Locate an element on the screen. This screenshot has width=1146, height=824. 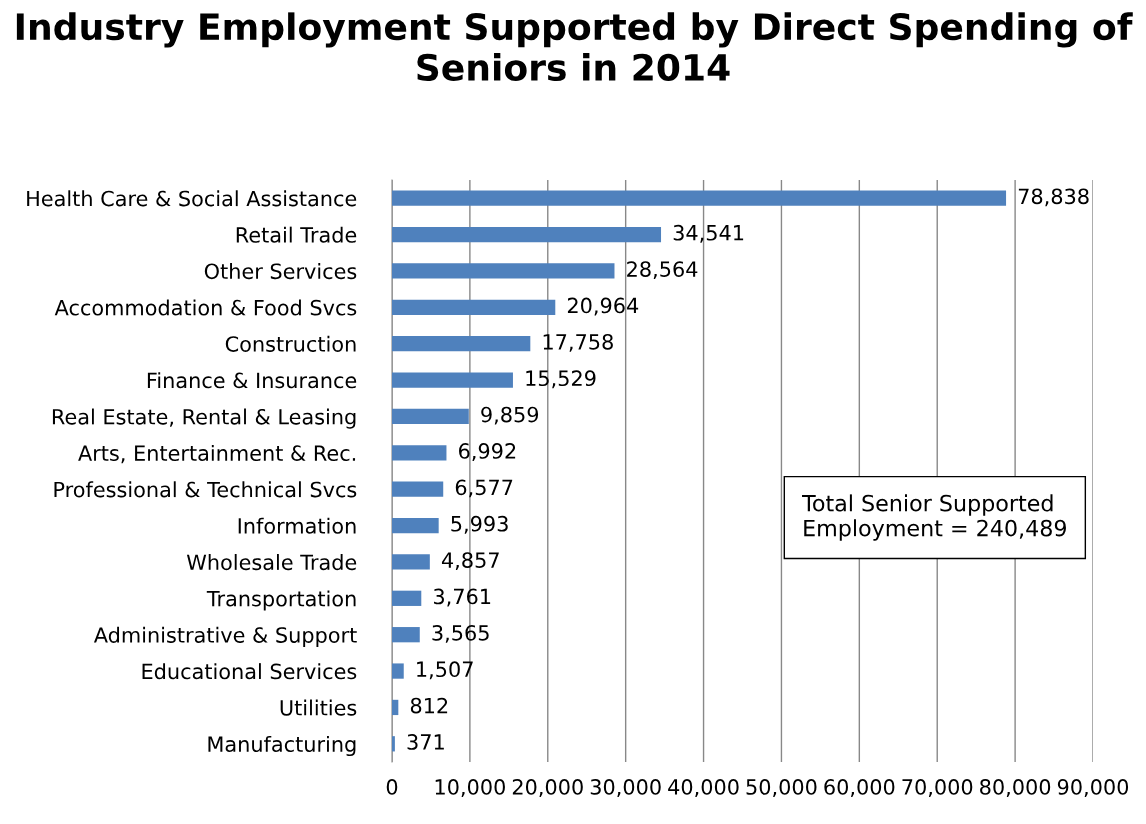
chart-title: Industry Employment Supported by Direct Spending of Seniors in 2014 is located at coordinates (574, 47).